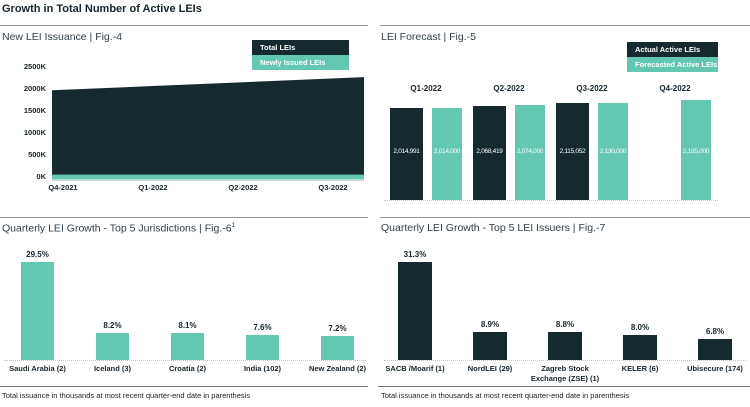 The width and height of the screenshot is (750, 407). Describe the element at coordinates (337, 329) in the screenshot. I see `fig6-value-label: 7.2%` at that location.